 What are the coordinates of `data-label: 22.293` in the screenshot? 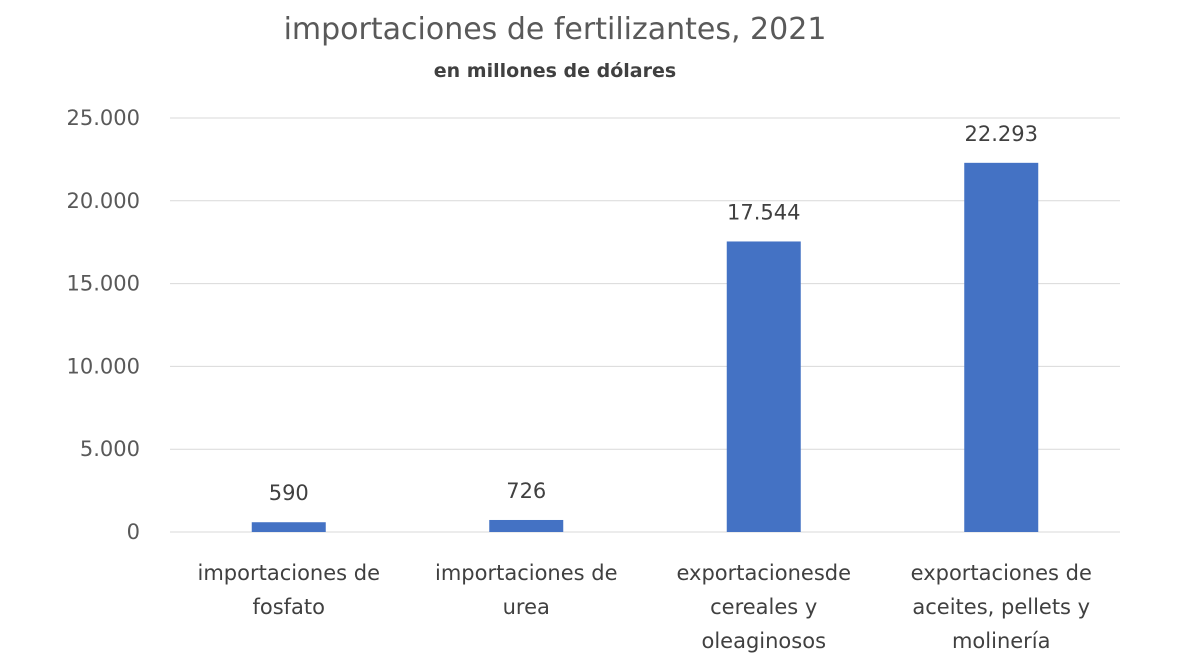 It's located at (1001, 134).